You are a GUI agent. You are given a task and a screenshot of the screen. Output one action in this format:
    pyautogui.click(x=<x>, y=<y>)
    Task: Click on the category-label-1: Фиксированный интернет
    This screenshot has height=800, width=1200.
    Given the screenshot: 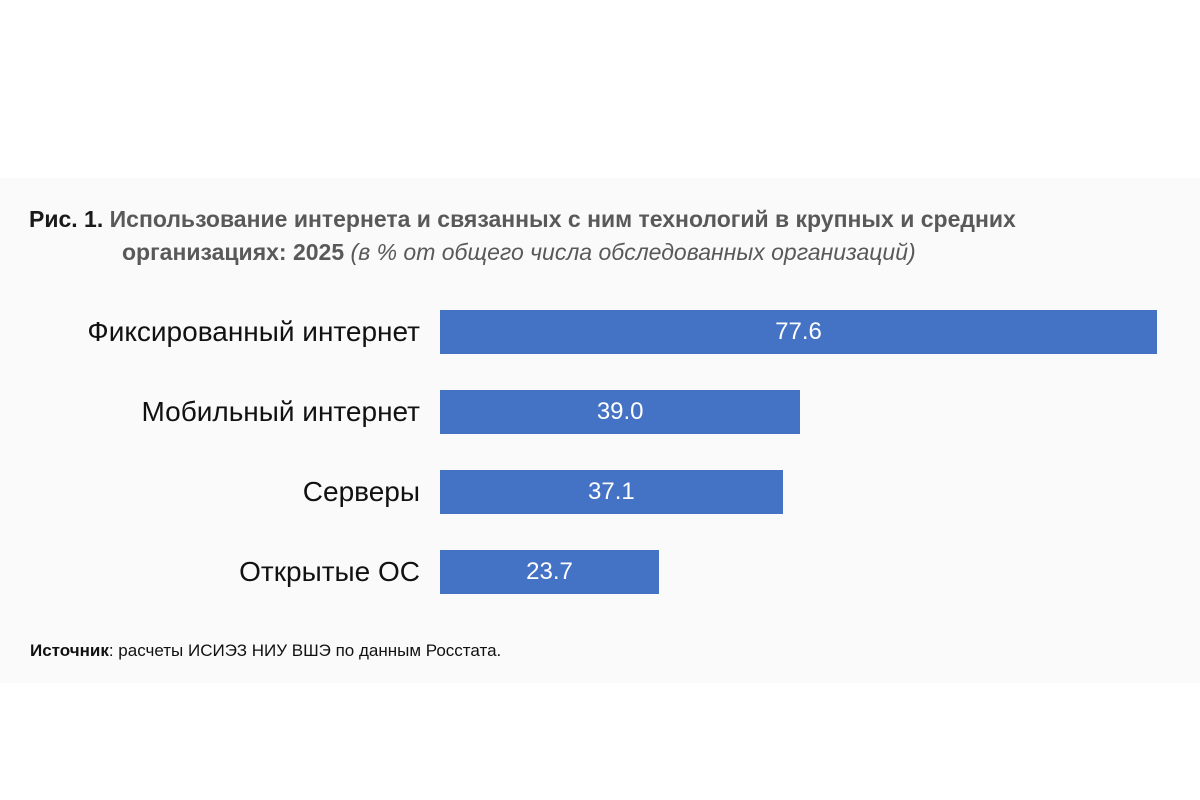 What is the action you would take?
    pyautogui.click(x=253, y=331)
    